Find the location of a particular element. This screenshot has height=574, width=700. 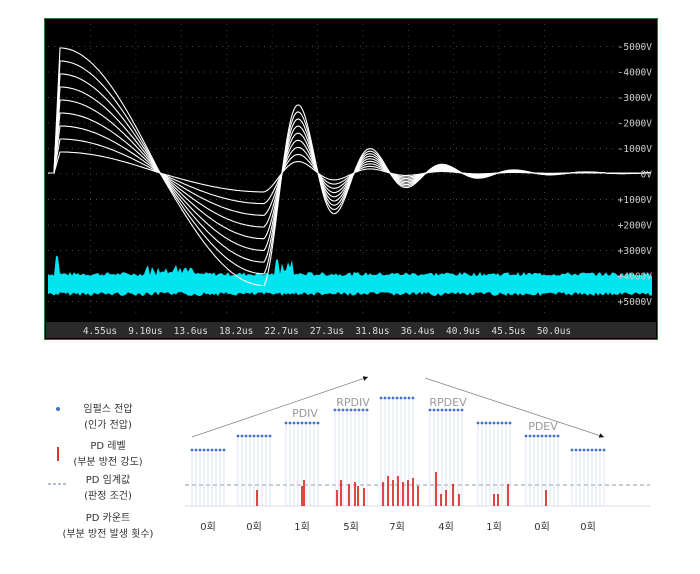

voltage-label: +4000V is located at coordinates (635, 277).